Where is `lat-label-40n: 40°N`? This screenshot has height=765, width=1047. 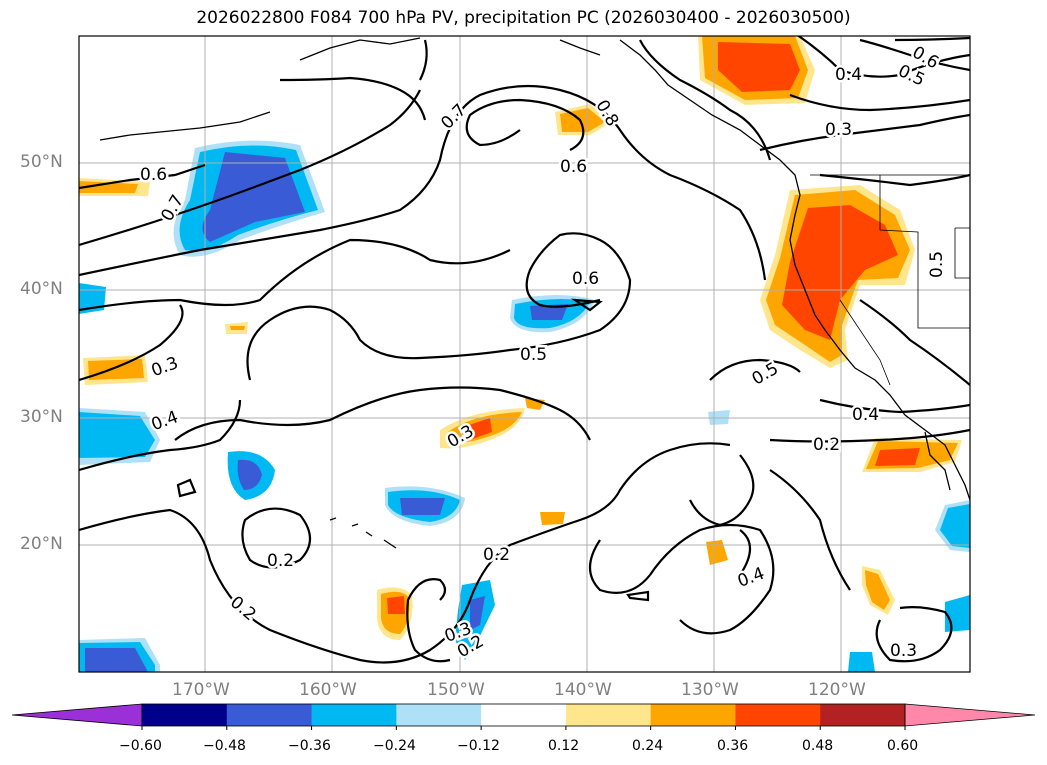
lat-label-40n: 40°N is located at coordinates (41, 289).